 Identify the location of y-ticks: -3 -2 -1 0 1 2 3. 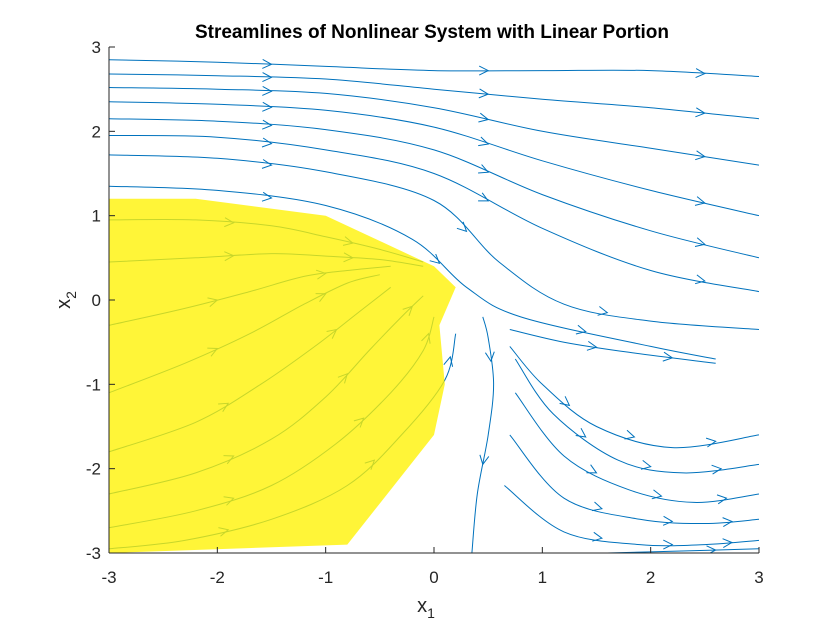
(100, 300).